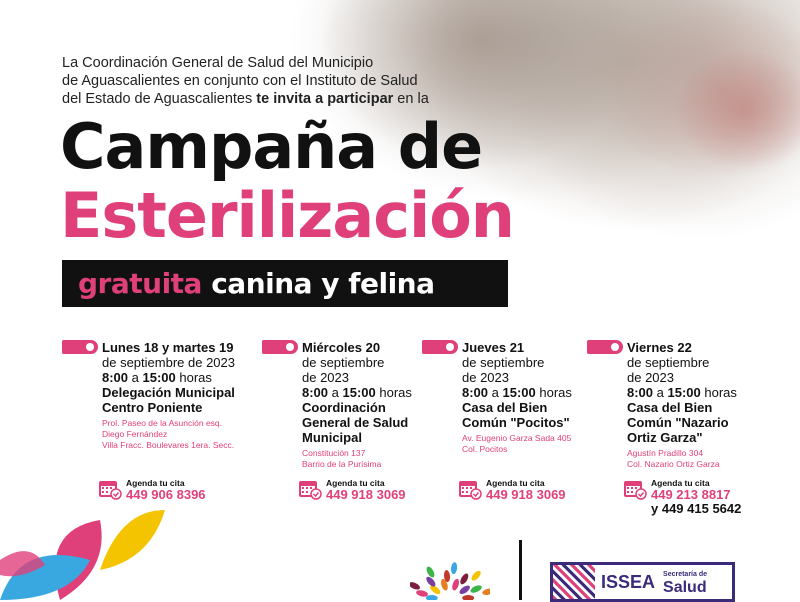  Describe the element at coordinates (665, 453) in the screenshot. I see `address-line: Agustín Pradillo 304` at that location.